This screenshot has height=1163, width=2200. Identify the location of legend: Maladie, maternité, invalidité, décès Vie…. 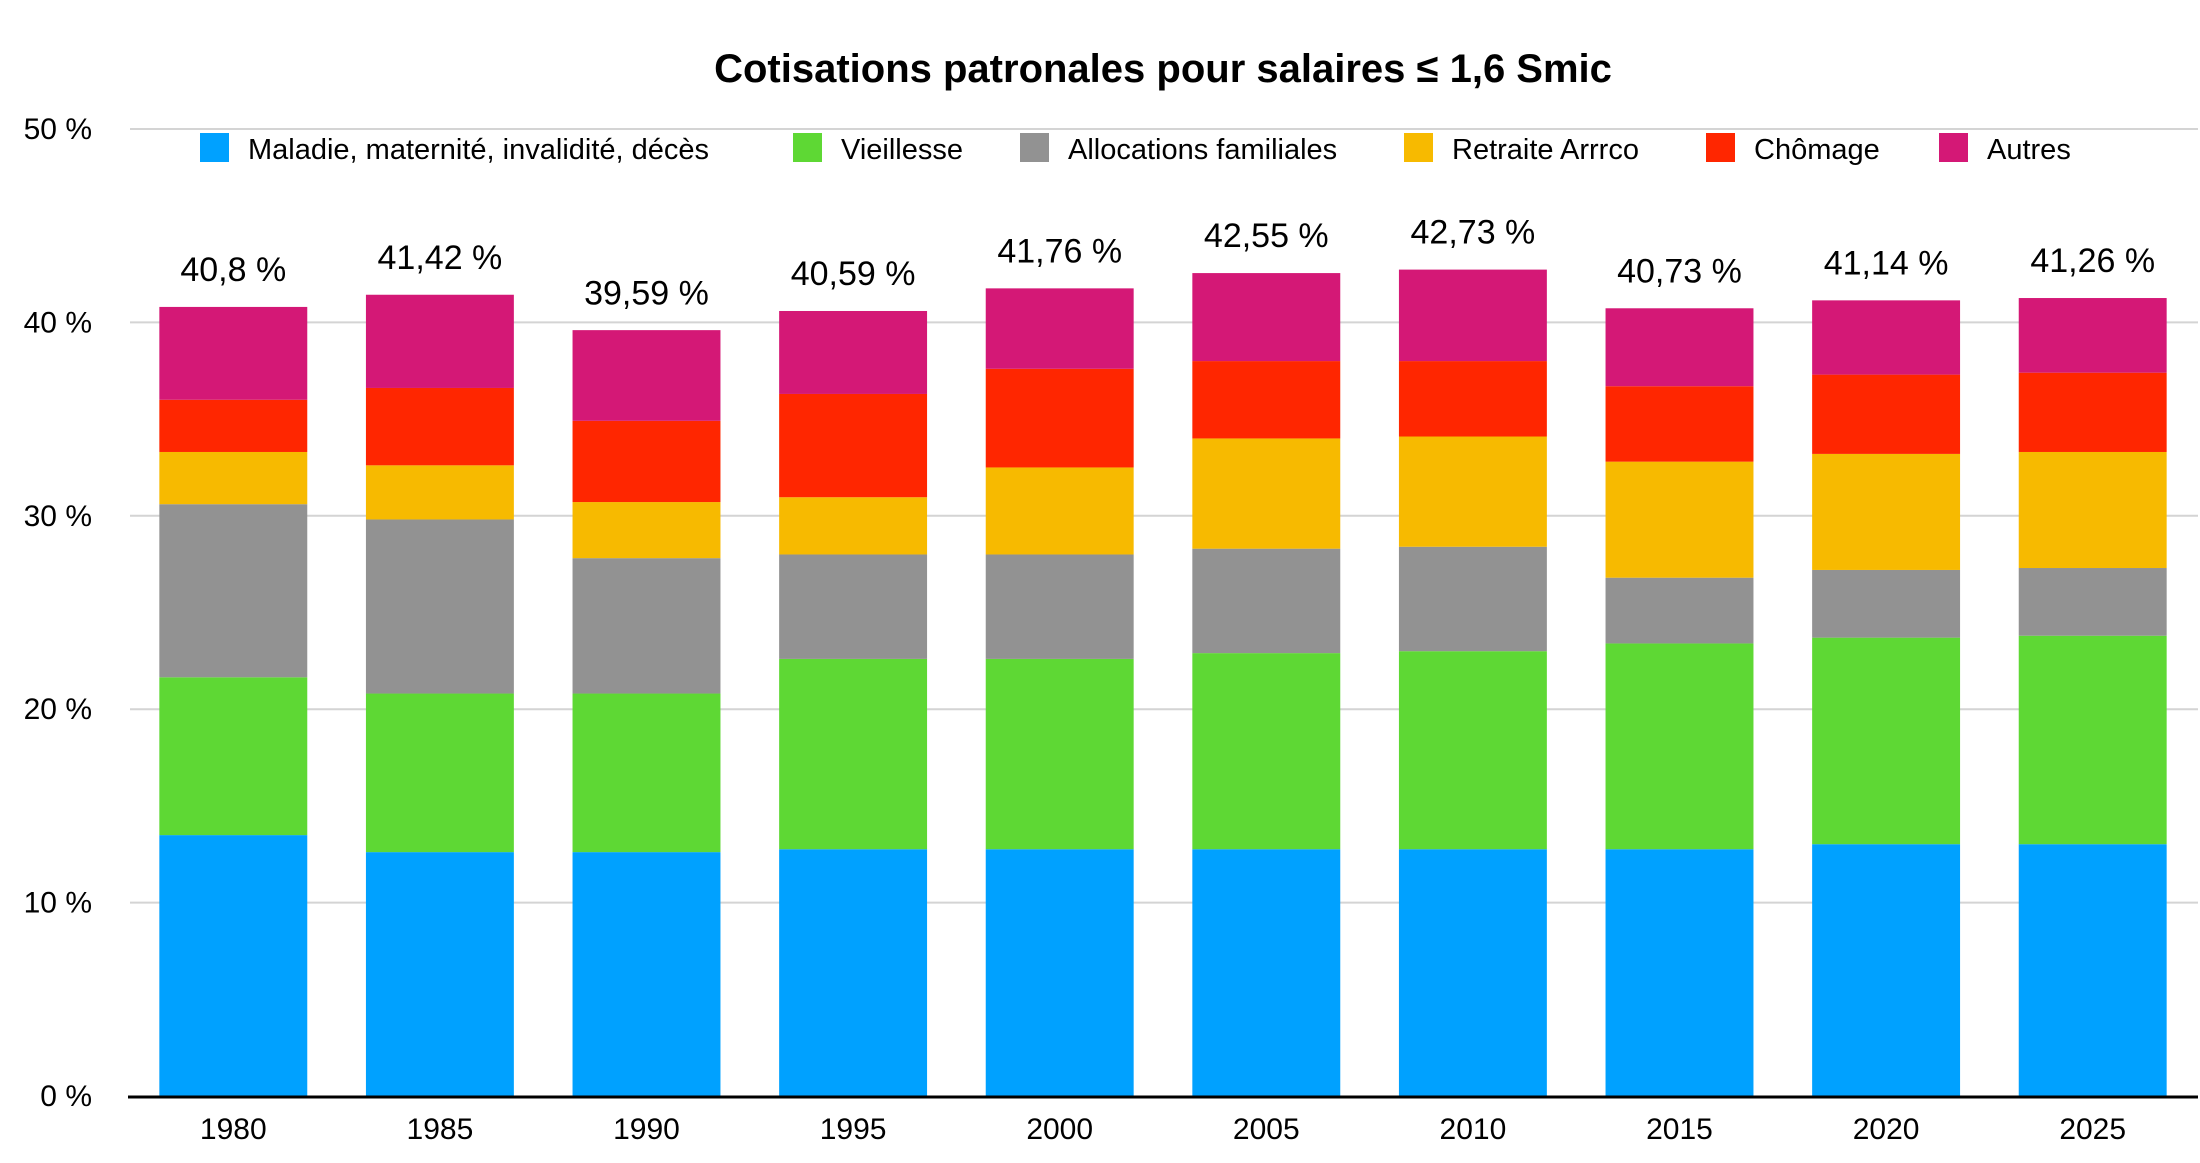
(1135, 149).